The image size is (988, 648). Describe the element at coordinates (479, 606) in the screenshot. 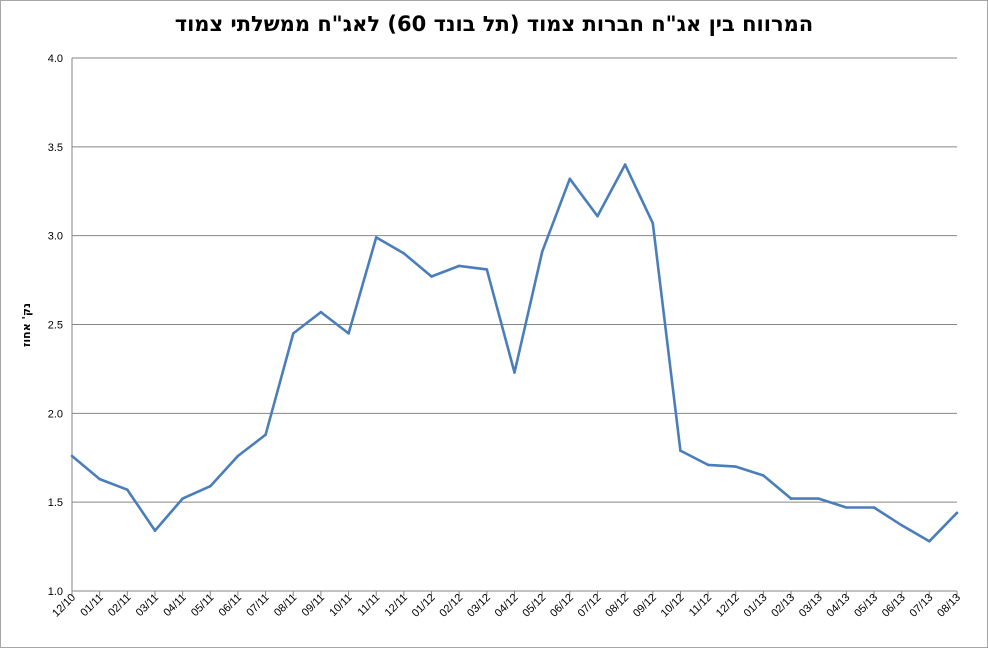

I see `x-tick-label: 03/12` at that location.